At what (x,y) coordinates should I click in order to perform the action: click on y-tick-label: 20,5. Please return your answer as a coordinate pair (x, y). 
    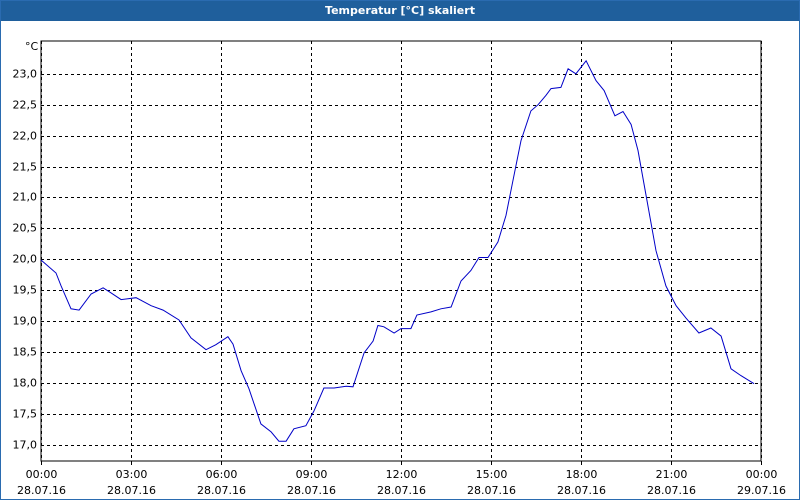
    Looking at the image, I should click on (25, 228).